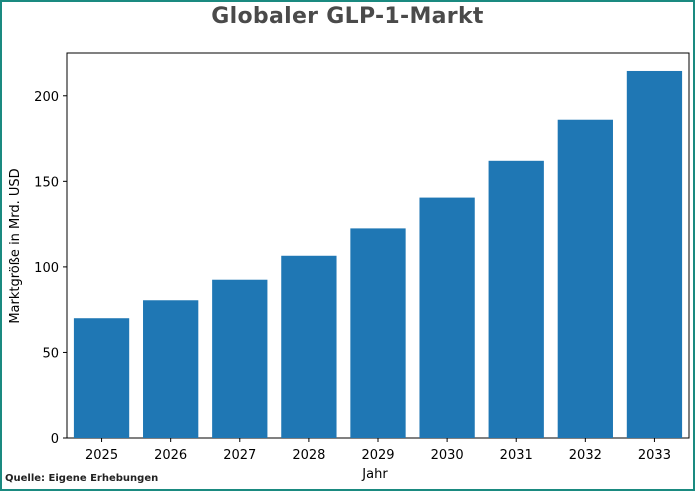 The image size is (695, 491). Describe the element at coordinates (516, 455) in the screenshot. I see `x-tick-label: 2031` at that location.